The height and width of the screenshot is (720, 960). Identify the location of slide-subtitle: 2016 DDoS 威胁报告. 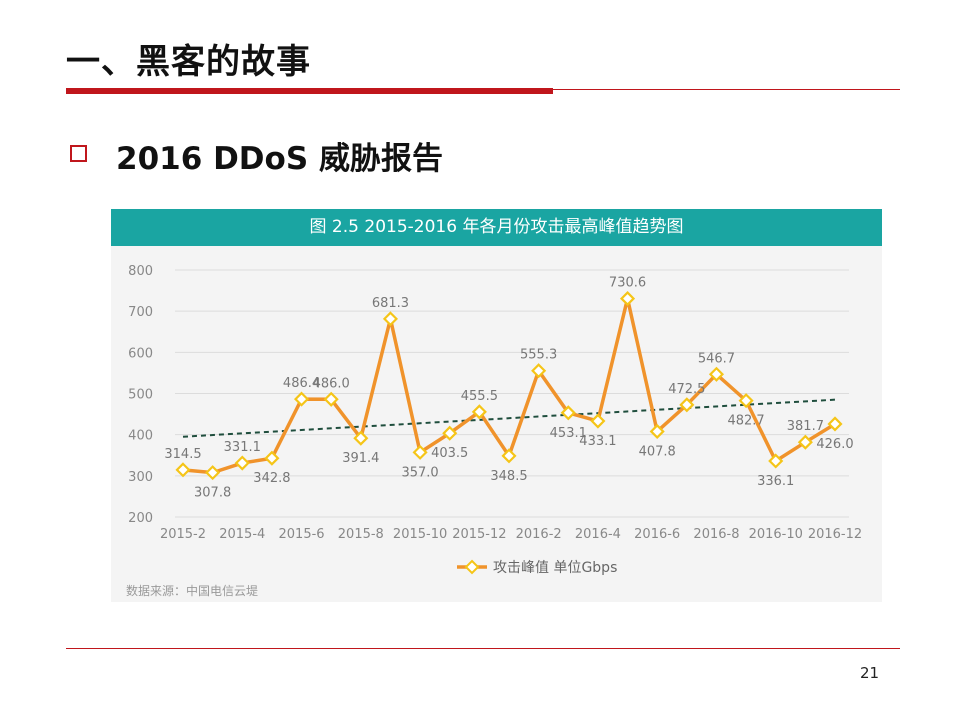
(279, 159).